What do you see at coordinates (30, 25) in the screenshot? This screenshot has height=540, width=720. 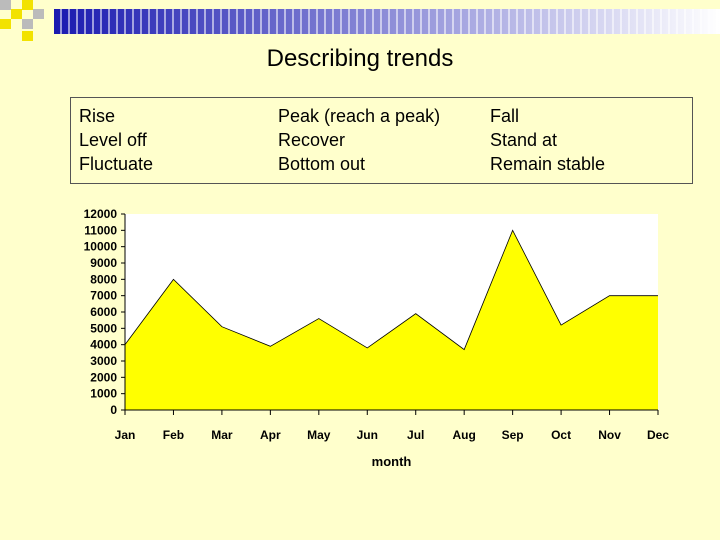 I see `corner-decoration` at bounding box center [30, 25].